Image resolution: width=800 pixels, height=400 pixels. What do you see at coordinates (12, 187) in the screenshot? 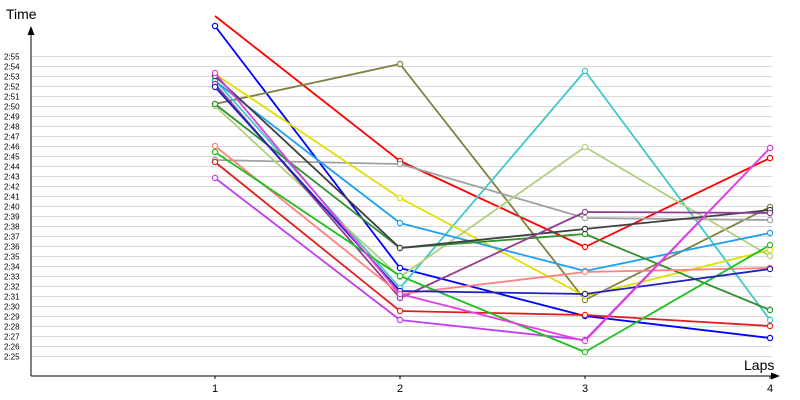
I see `y-tick-label: 2:42` at bounding box center [12, 187].